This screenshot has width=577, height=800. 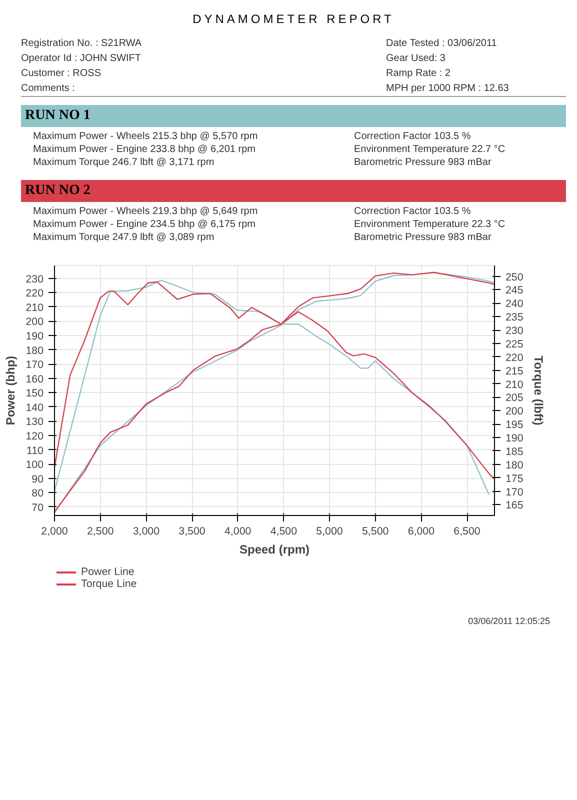 What do you see at coordinates (421, 532) in the screenshot?
I see `x-tick-label: 6,000` at bounding box center [421, 532].